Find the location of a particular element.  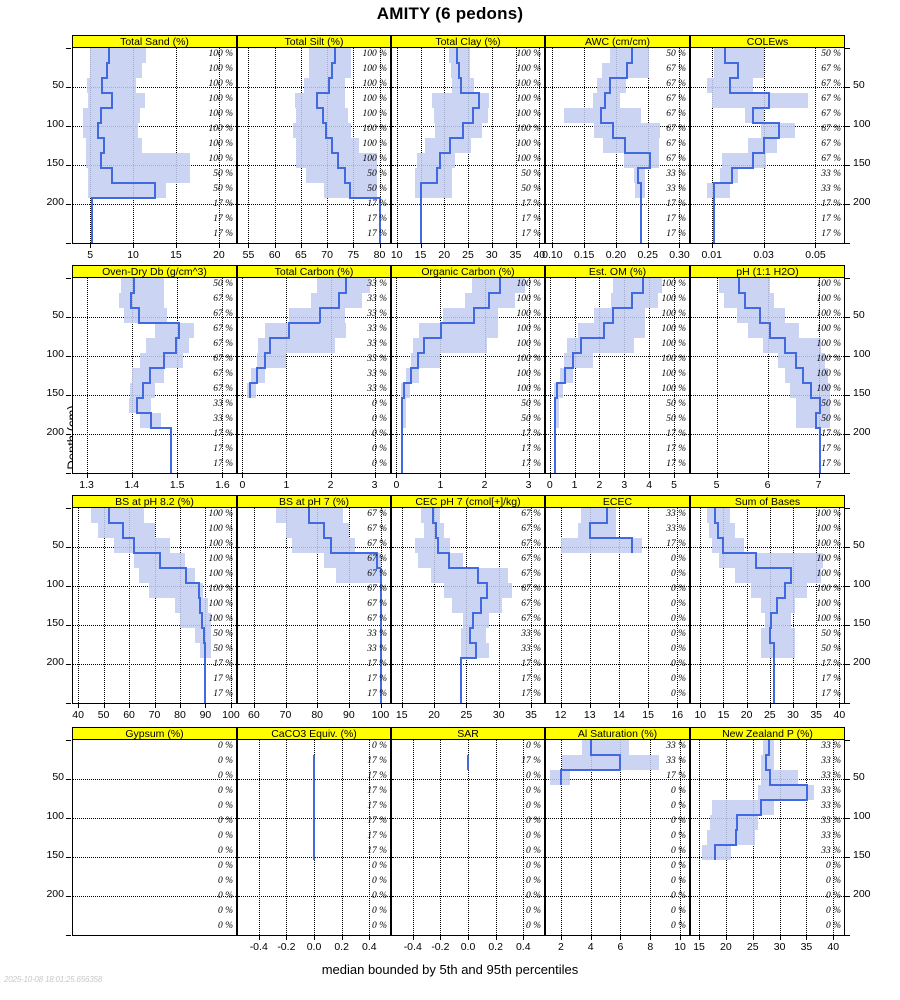

panel-title: Total Clay (%) is located at coordinates (468, 41).